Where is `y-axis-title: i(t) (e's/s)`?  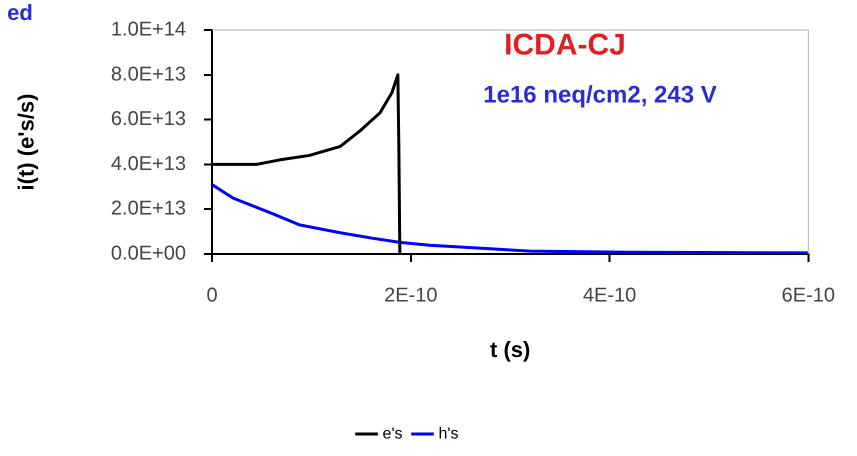
y-axis-title: i(t) (e's/s) is located at coordinates (25, 142).